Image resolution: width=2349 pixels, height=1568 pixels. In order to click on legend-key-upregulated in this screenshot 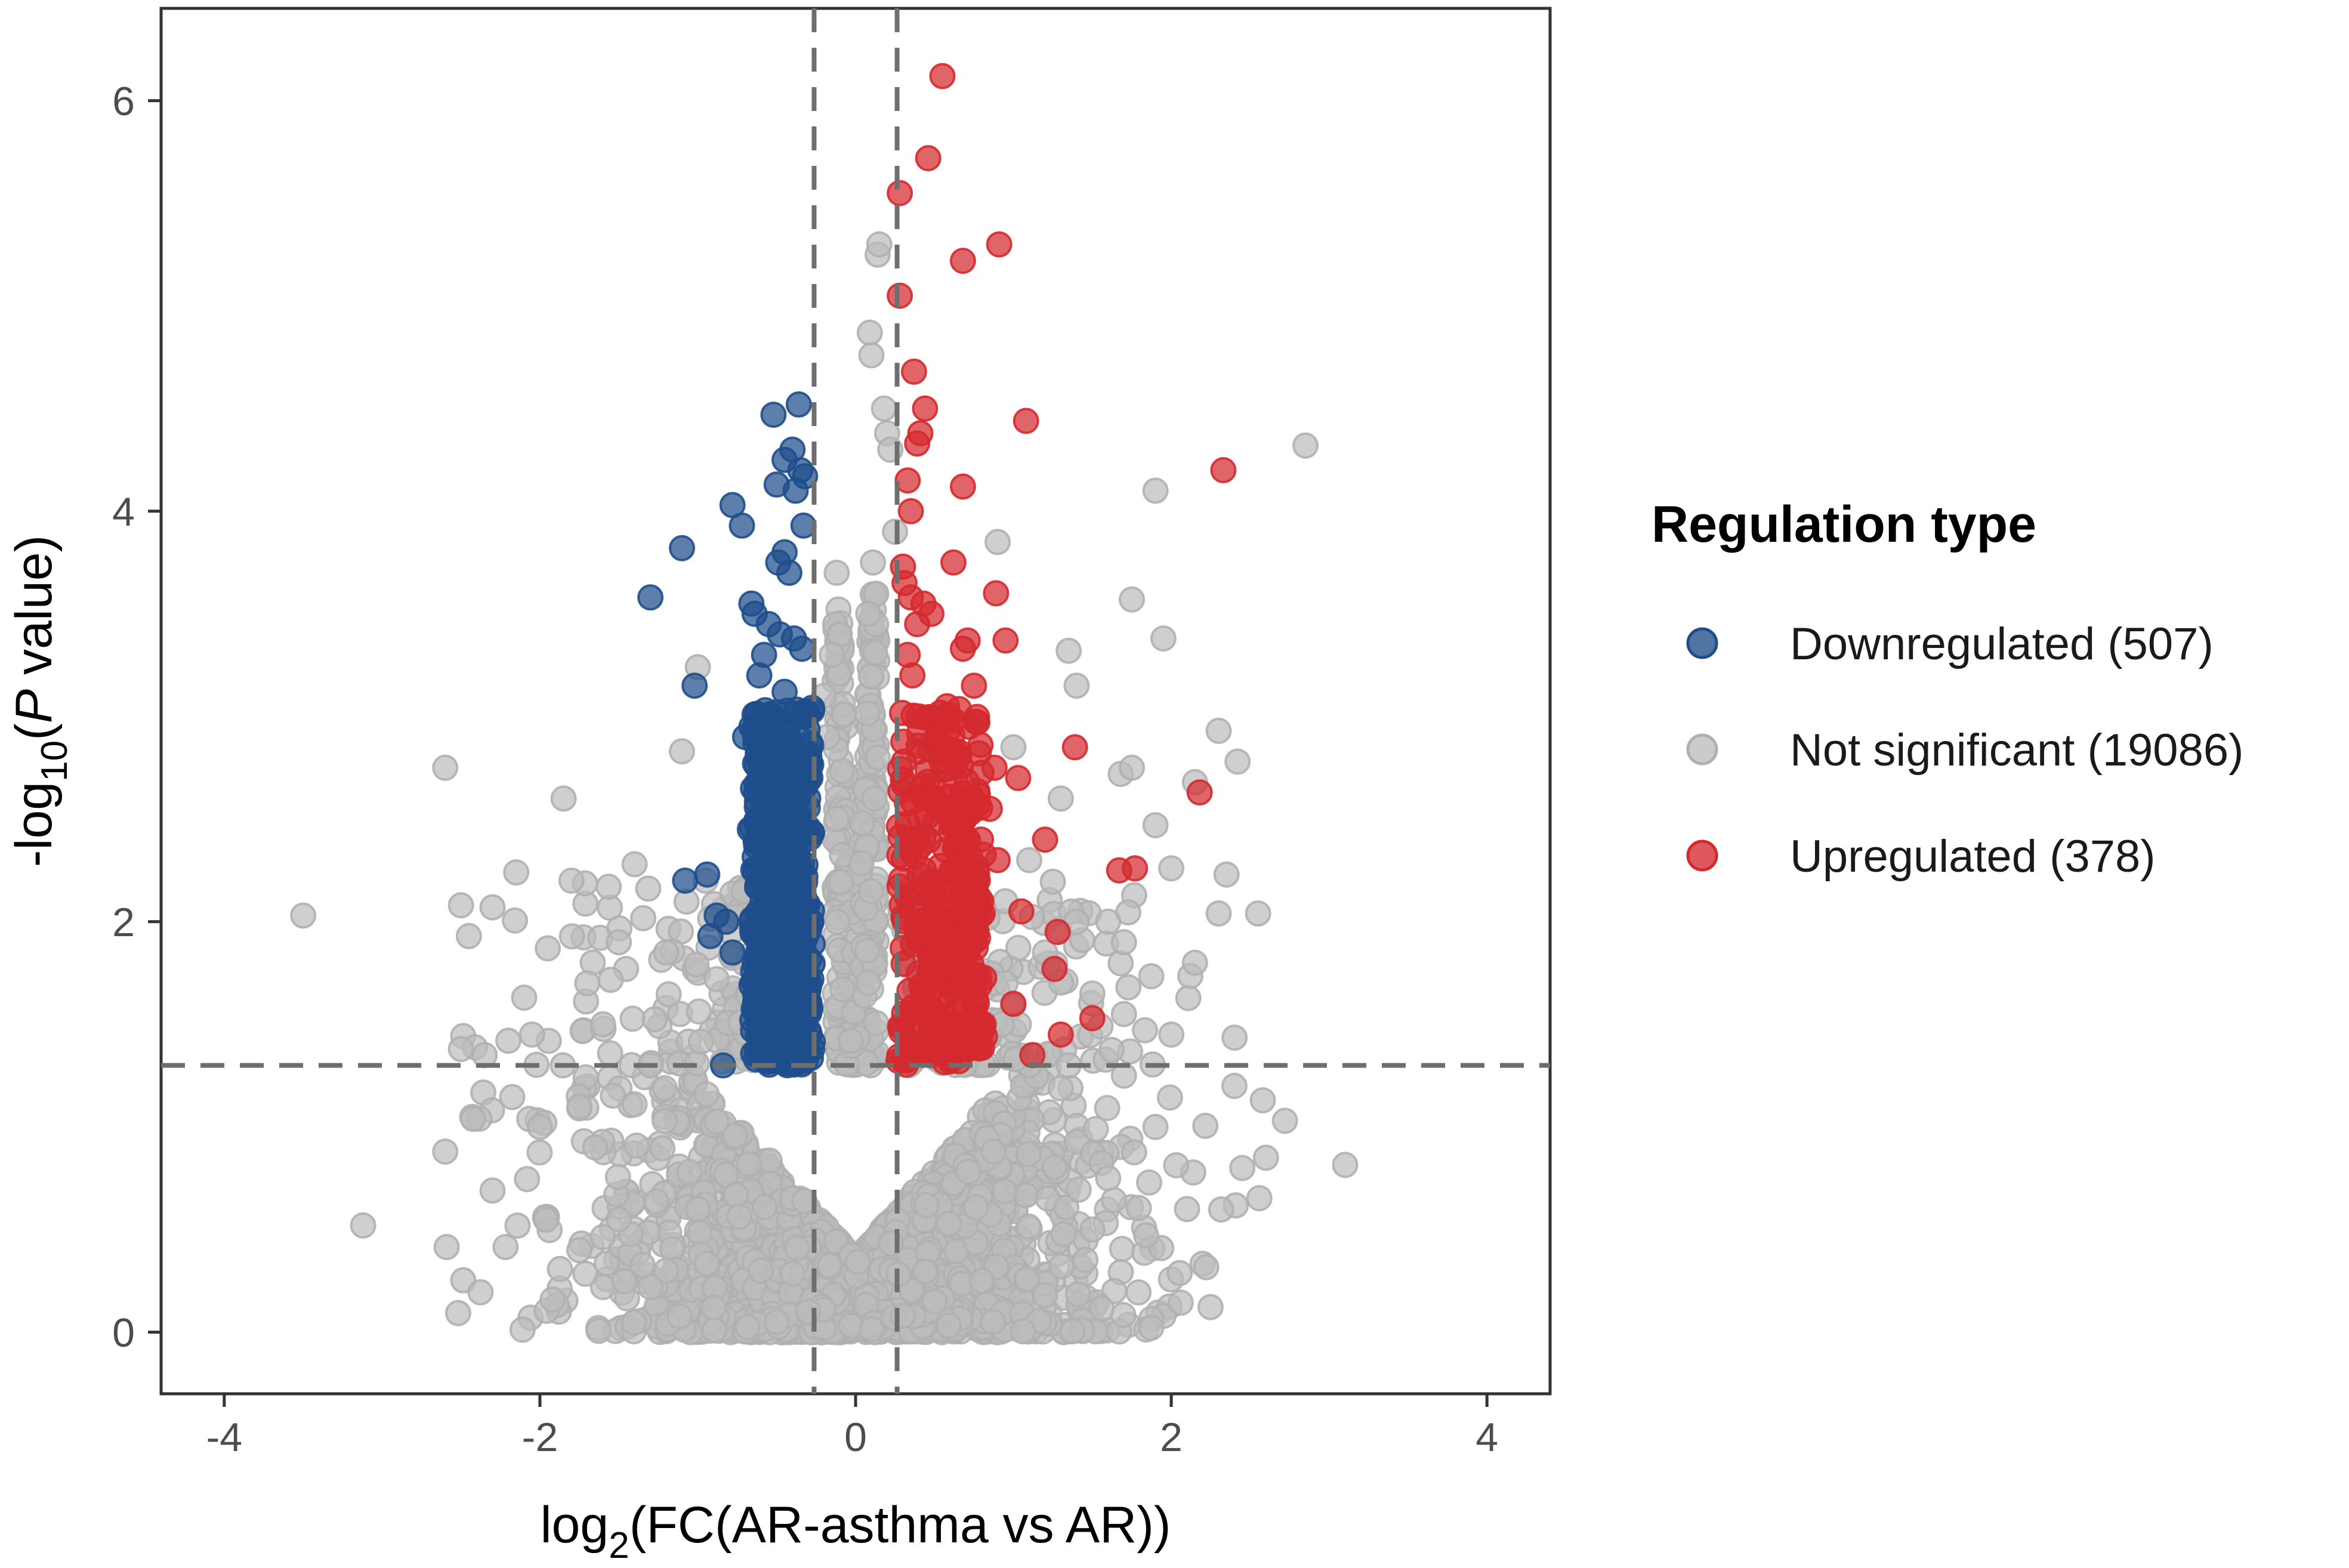, I will do `click(1702, 855)`.